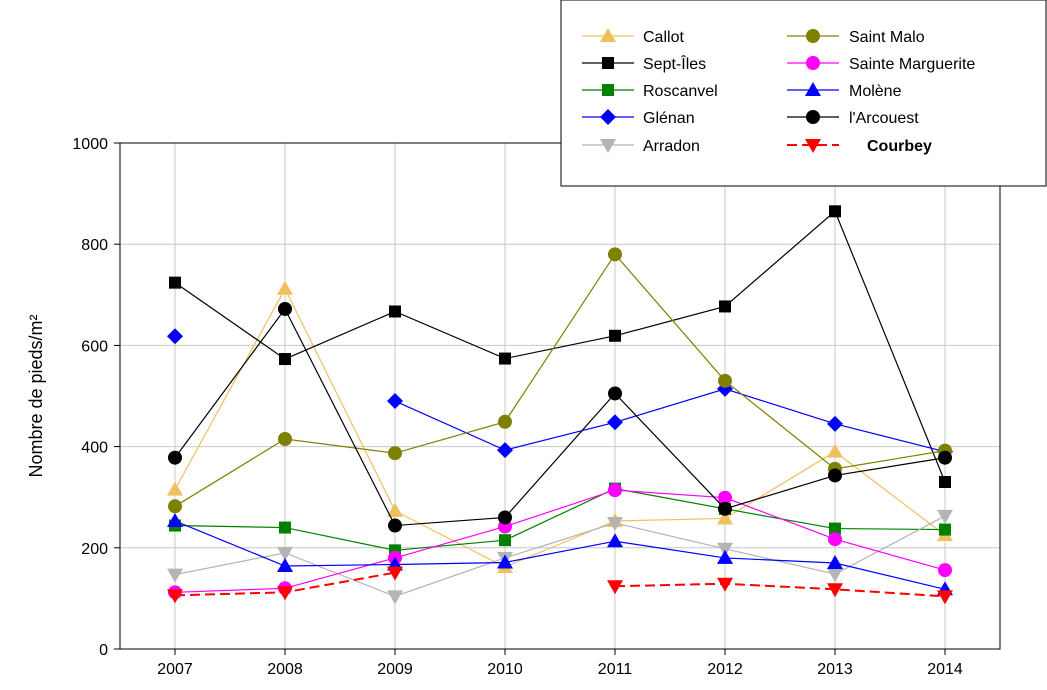  What do you see at coordinates (835, 669) in the screenshot?
I see `x-tick-label: 2013` at bounding box center [835, 669].